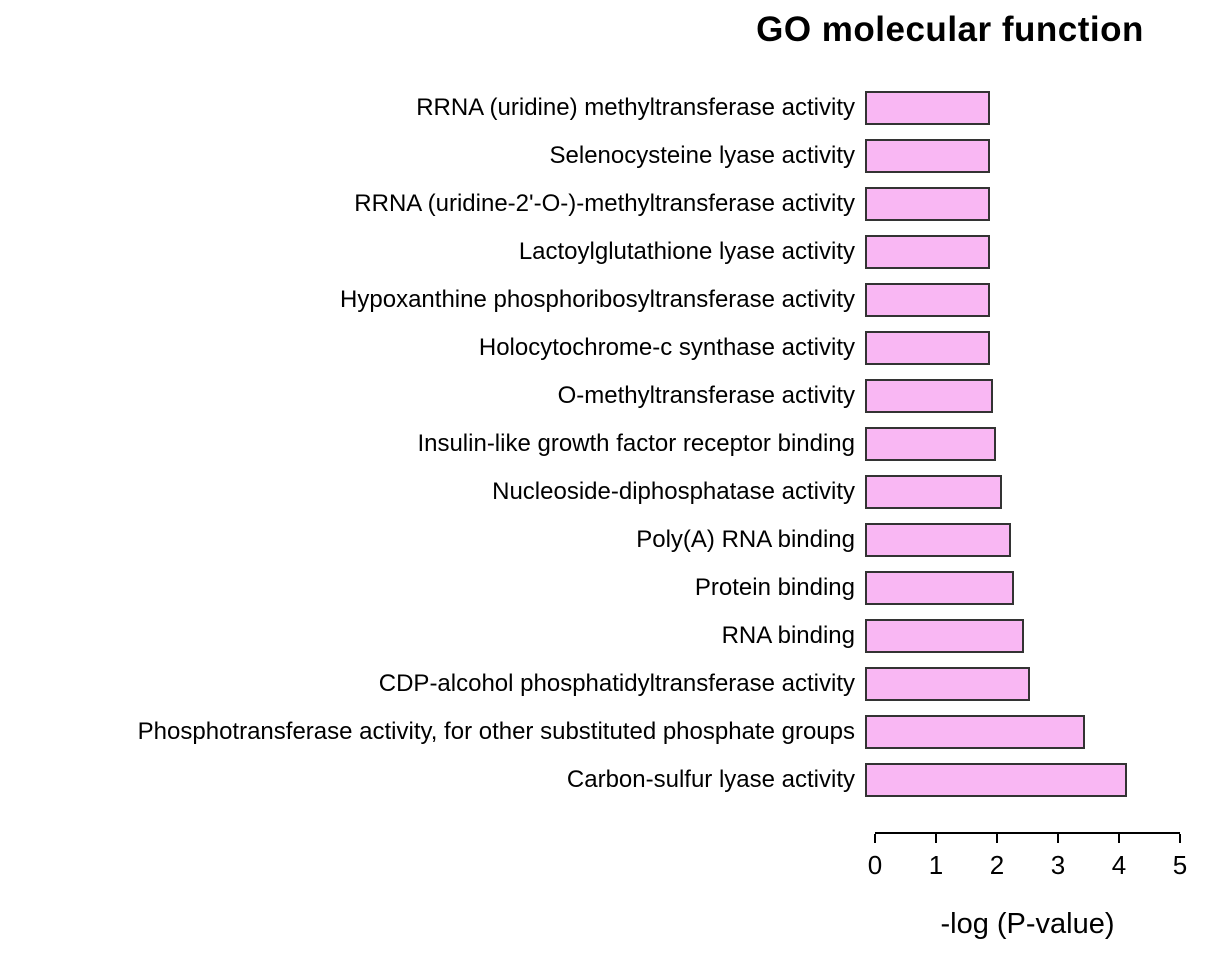 This screenshot has height=976, width=1205. I want to click on category-label: Lactoylglutathione lyase activity, so click(686, 251).